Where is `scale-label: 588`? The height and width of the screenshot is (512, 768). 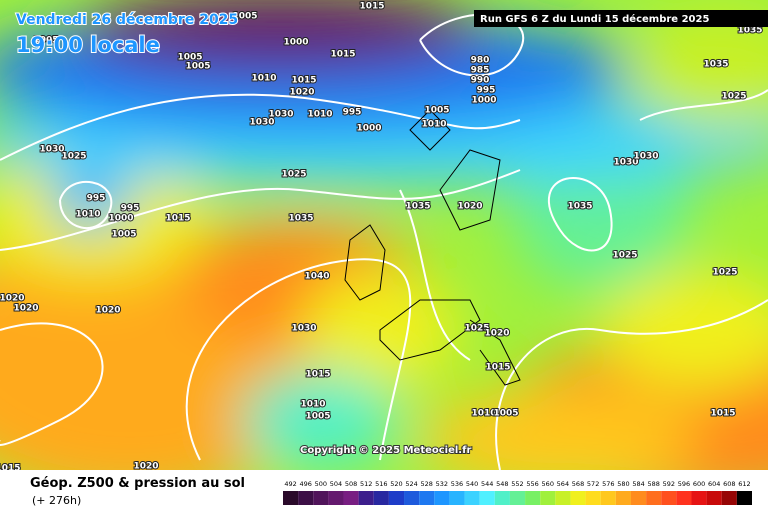 scale-label: 588 is located at coordinates (653, 484).